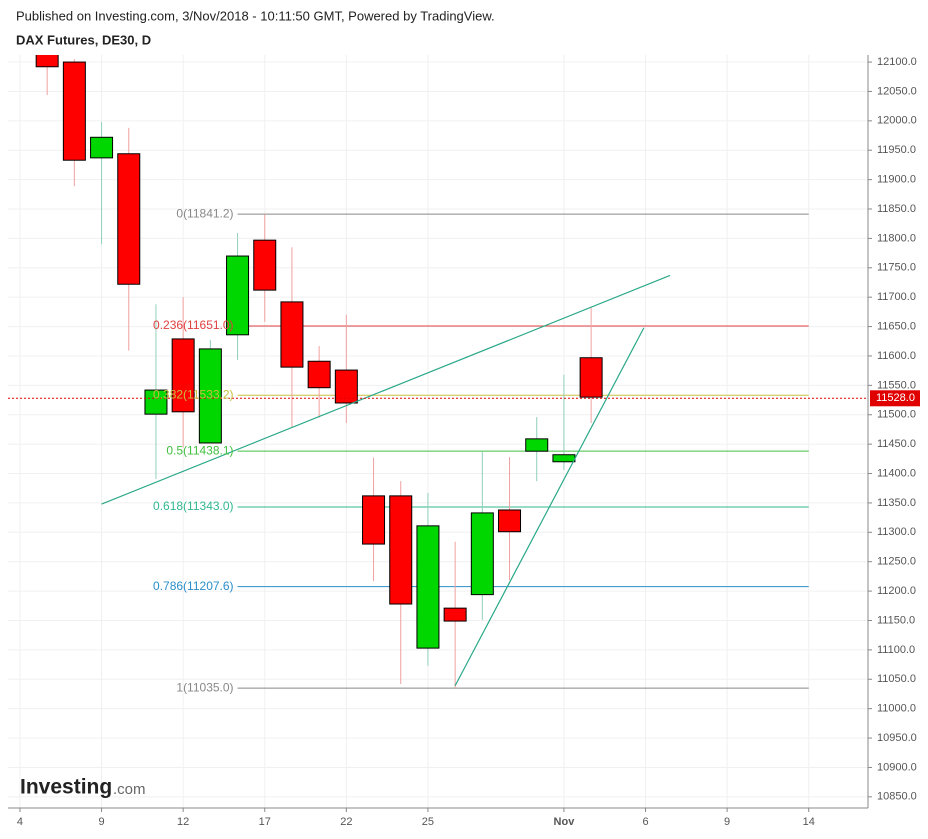  Describe the element at coordinates (896, 180) in the screenshot. I see `y-tick-label: 11900.0` at that location.